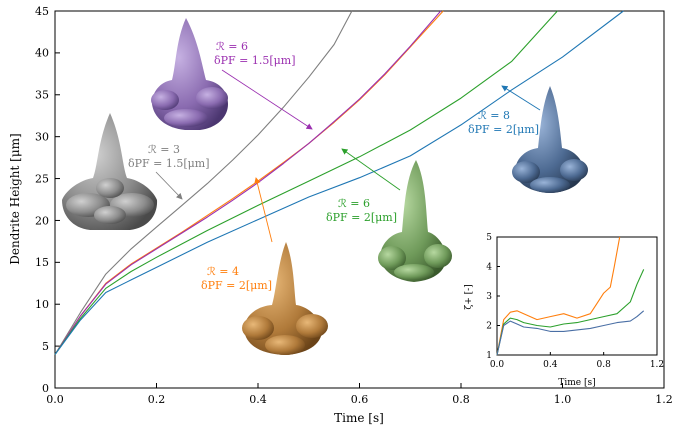 The height and width of the screenshot is (436, 694). What do you see at coordinates (563, 399) in the screenshot?
I see `main-x-tick-label: 1.0` at bounding box center [563, 399].